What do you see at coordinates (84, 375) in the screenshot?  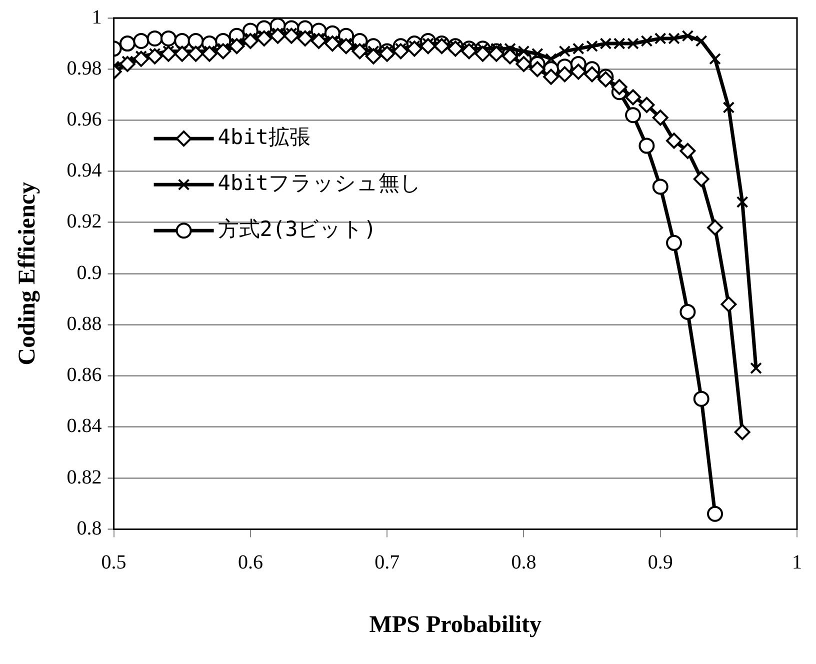 I see `y-tick-label: 0.86` at bounding box center [84, 375].